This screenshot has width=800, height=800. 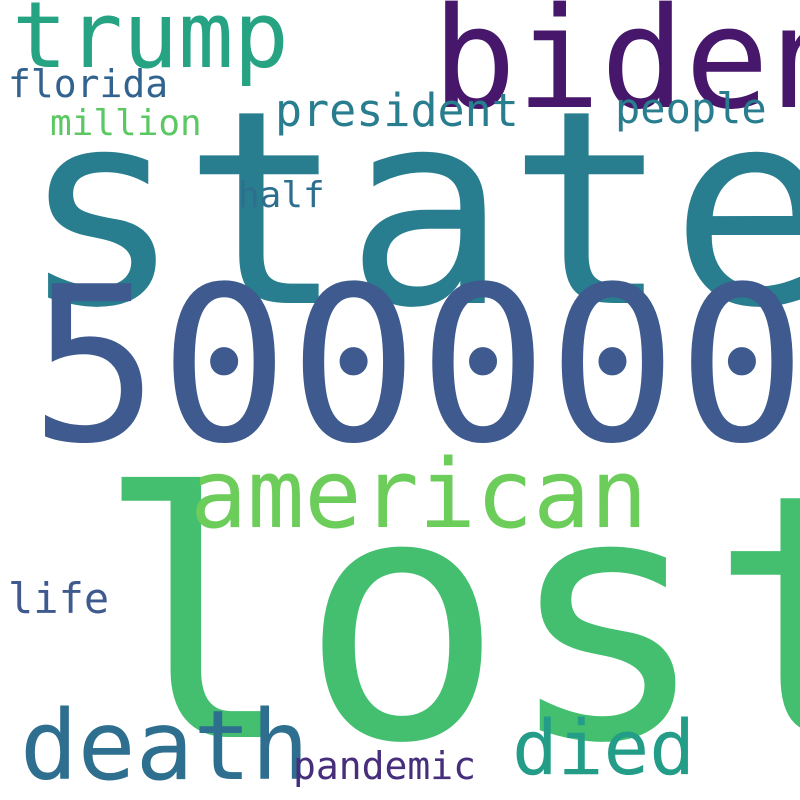 I want to click on word-people: people, so click(x=691, y=108).